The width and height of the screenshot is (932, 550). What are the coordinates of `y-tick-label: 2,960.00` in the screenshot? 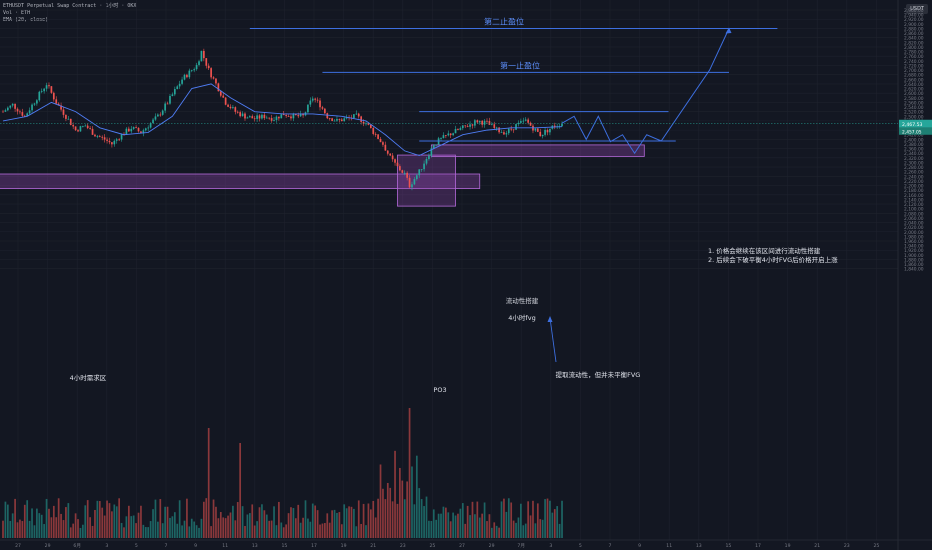 It's located at (914, 11).